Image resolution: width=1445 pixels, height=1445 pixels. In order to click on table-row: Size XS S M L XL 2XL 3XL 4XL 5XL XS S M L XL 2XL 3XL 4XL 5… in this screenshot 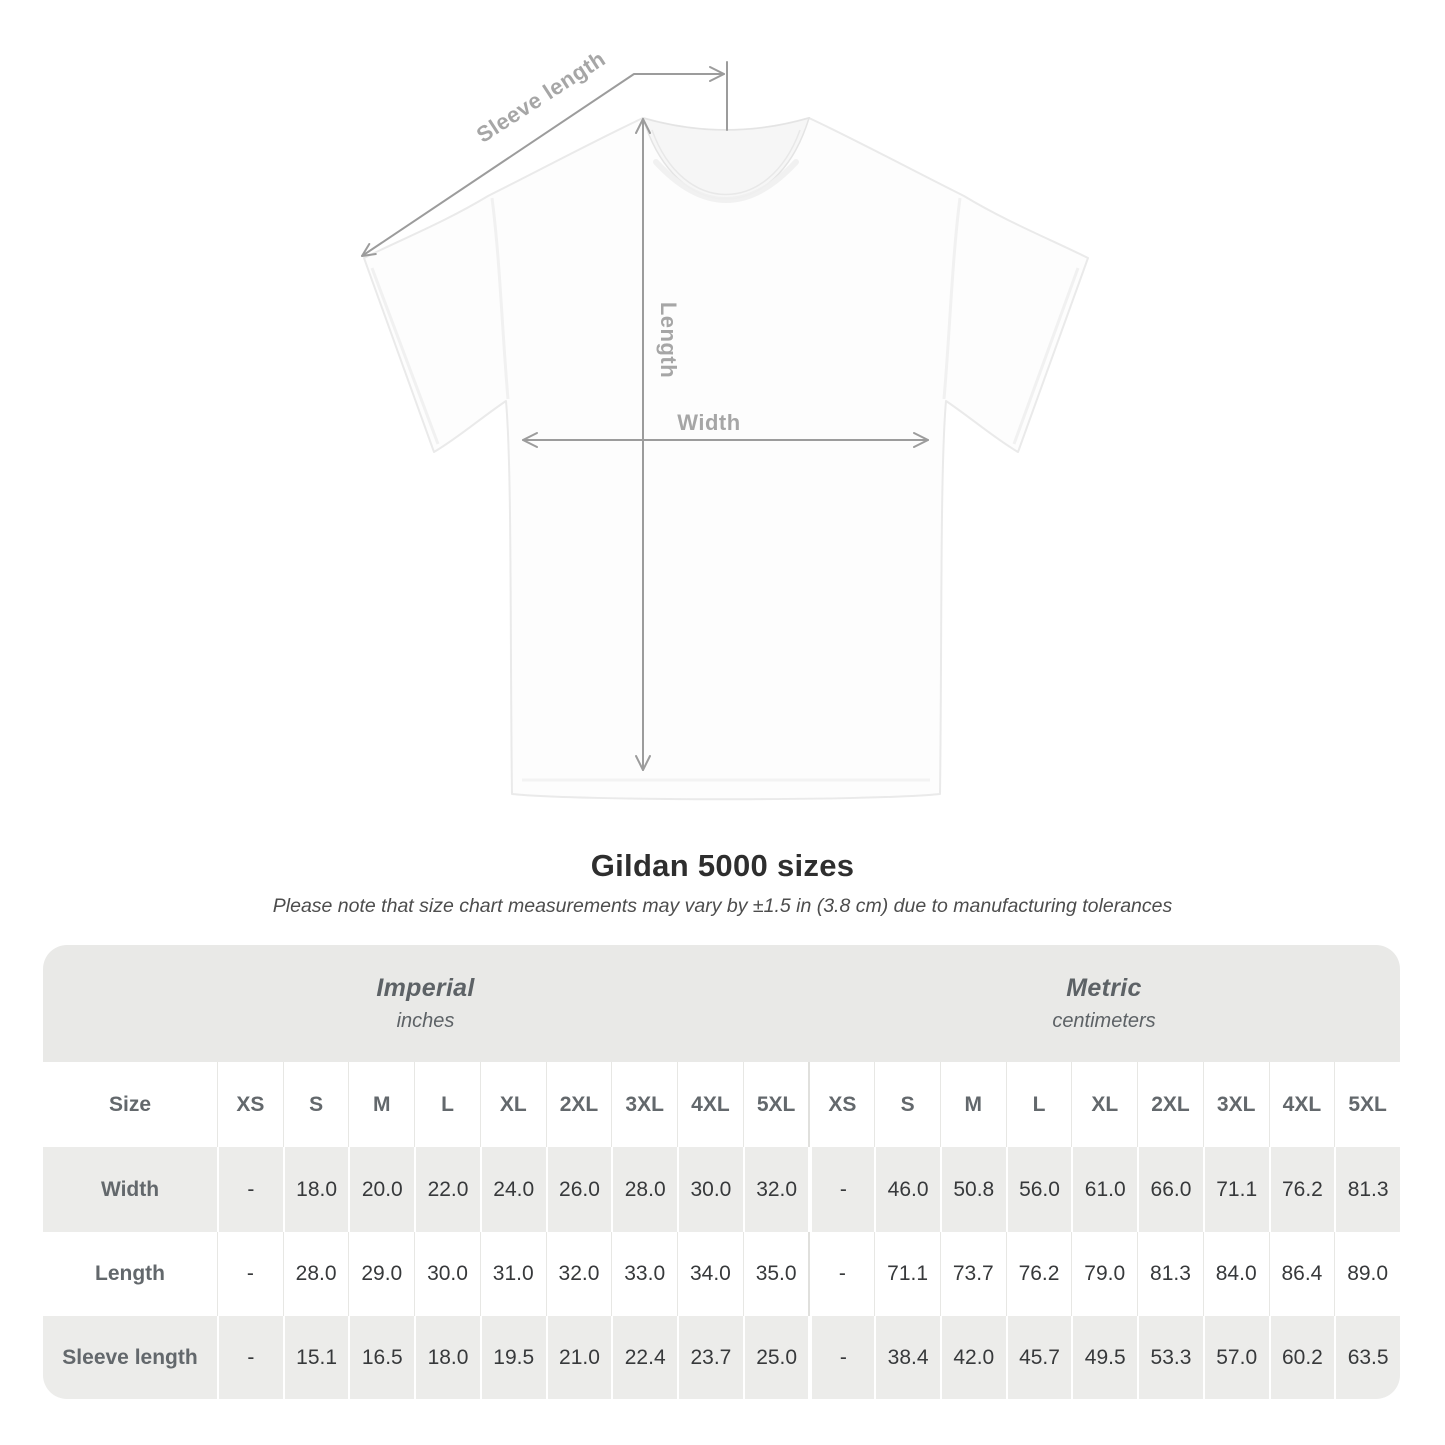, I will do `click(721, 1104)`.